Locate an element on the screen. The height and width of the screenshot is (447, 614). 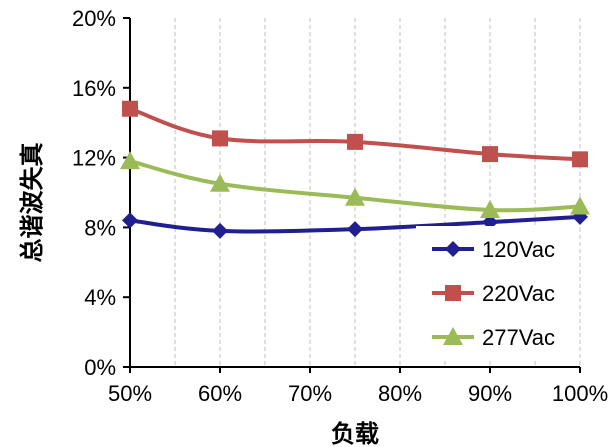
x-axis-title: 负载 is located at coordinates (355, 433).